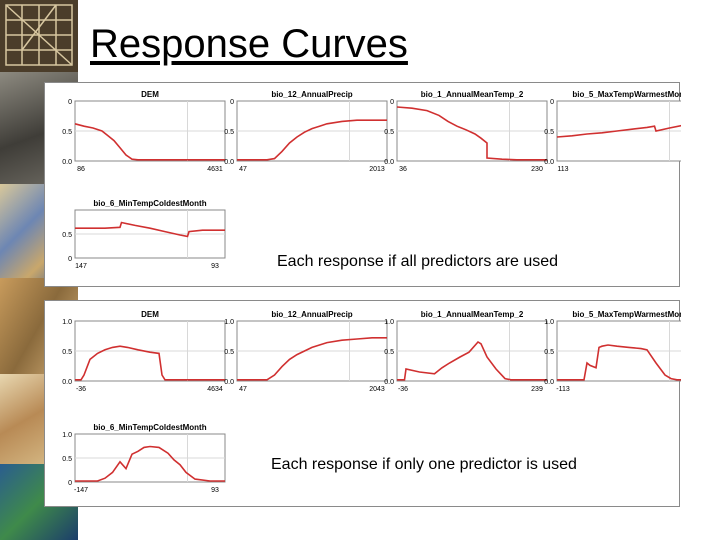 This screenshot has height=540, width=720. What do you see at coordinates (67, 235) in the screenshot?
I see `chart-all-5-ytick-label: 0.5` at bounding box center [67, 235].